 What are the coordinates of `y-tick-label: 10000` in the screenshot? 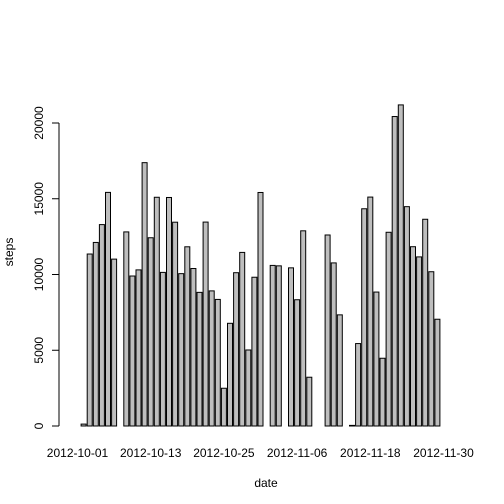 It's located at (39, 274).